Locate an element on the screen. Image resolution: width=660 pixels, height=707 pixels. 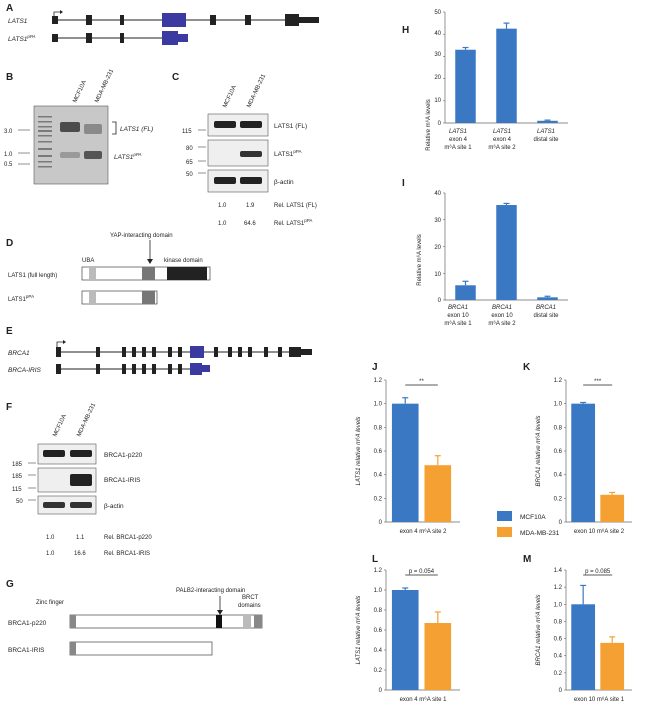
h-tick: 20 is located at coordinates (437, 78).